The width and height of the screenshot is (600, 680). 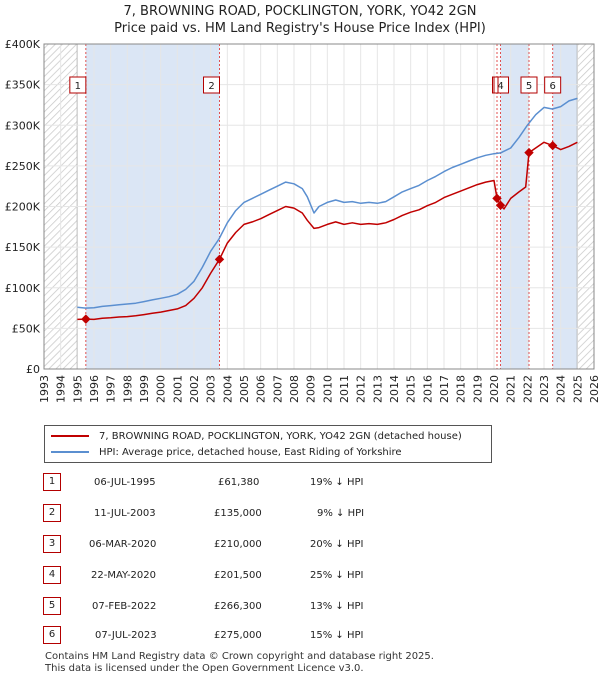 I want to click on sale-date: 06-JUL-1995, so click(x=125, y=482).